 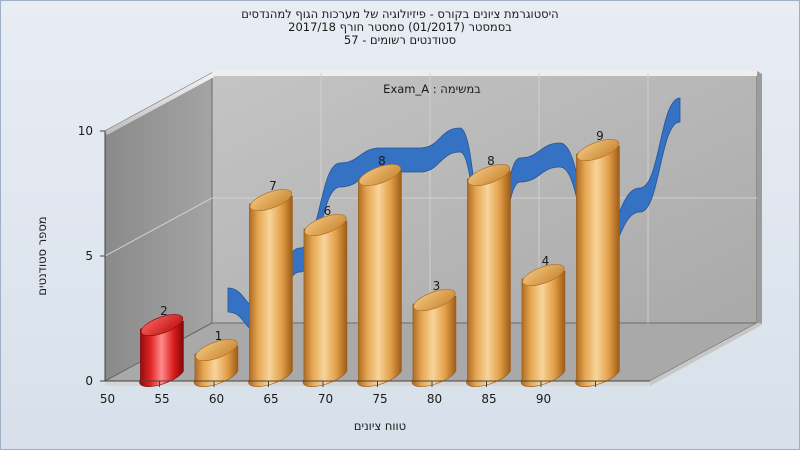 What do you see at coordinates (164, 311) in the screenshot?
I see `bar-value-label: 2` at bounding box center [164, 311].